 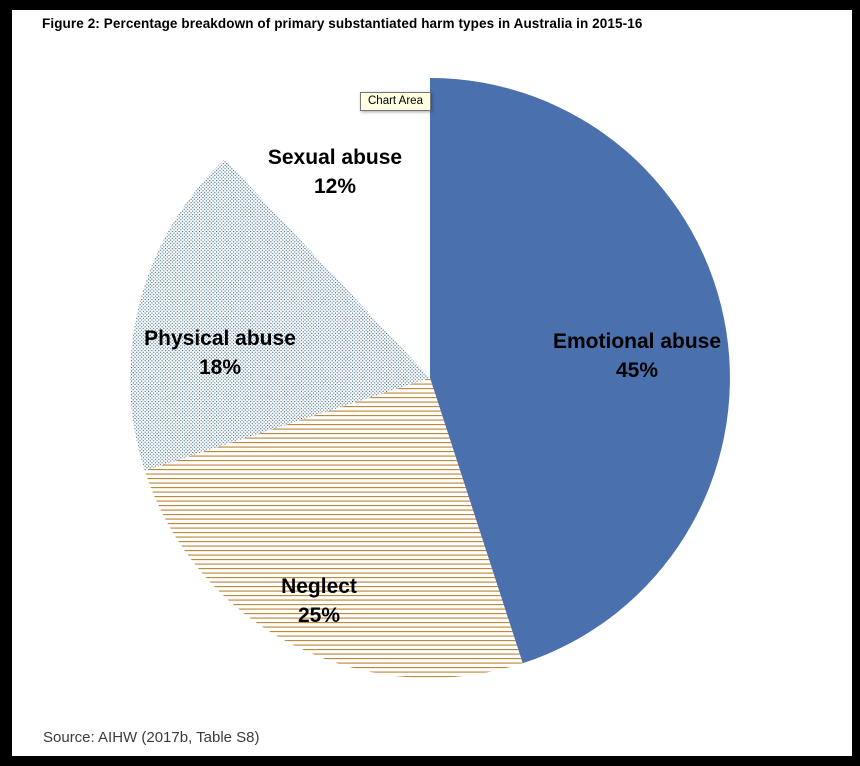 I want to click on data-label-value: 25%, so click(x=319, y=615).